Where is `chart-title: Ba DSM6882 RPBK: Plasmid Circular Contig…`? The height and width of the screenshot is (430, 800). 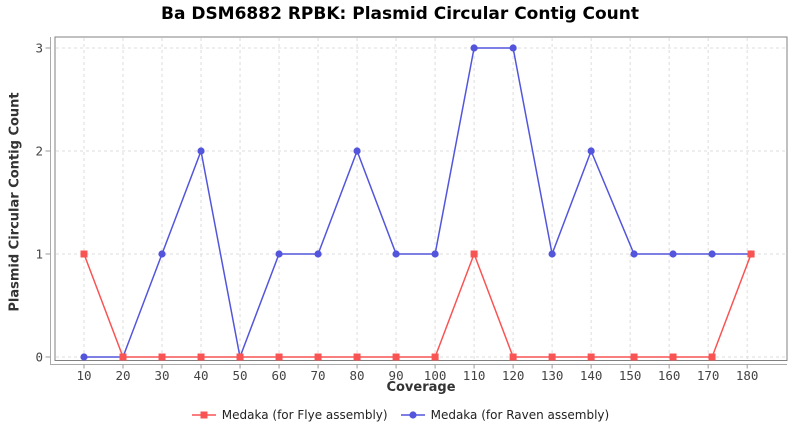
chart-title: Ba DSM6882 RPBK: Plasmid Circular Contig… is located at coordinates (399, 14).